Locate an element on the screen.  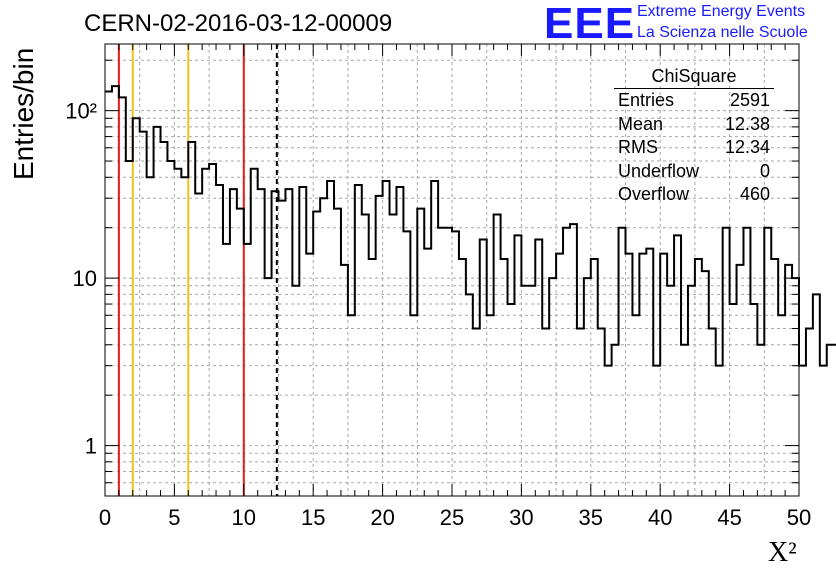
stats-label: Underflow is located at coordinates (659, 170).